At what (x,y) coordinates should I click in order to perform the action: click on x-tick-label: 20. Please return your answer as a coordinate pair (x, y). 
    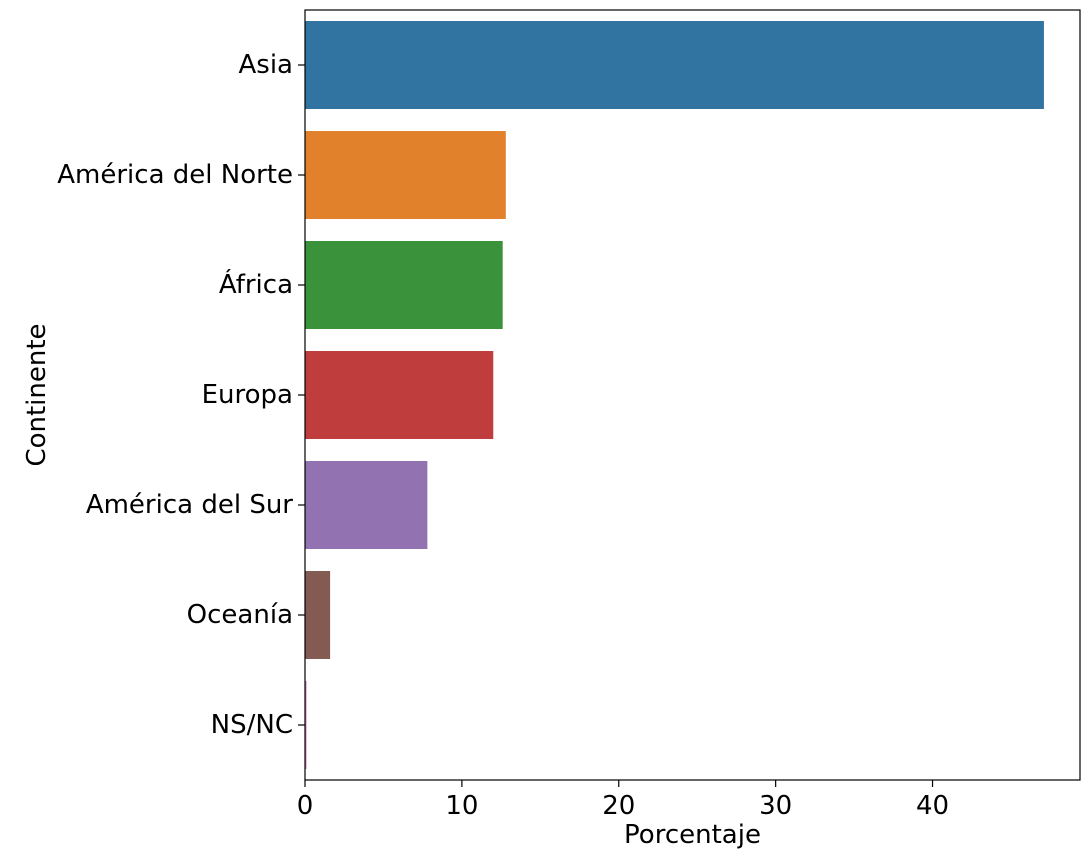
    Looking at the image, I should click on (618, 806).